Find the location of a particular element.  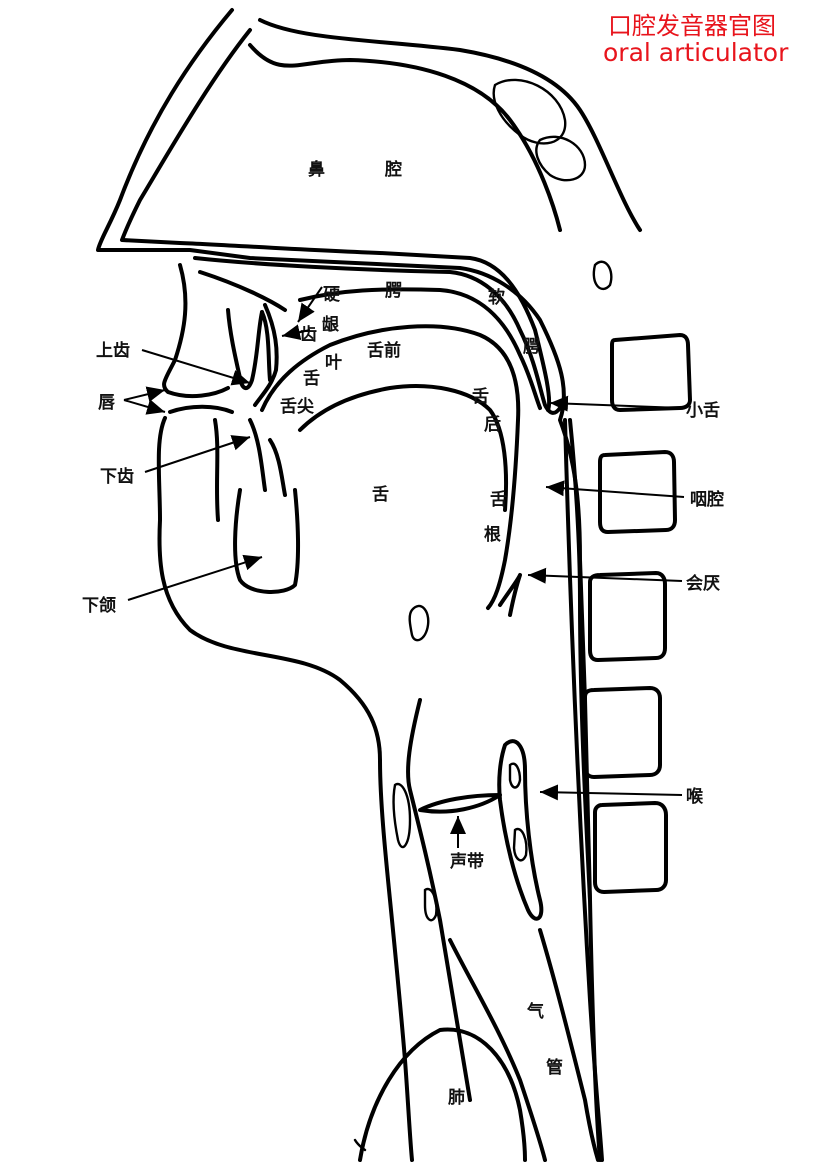

tongue-inner is located at coordinates (403, 448).